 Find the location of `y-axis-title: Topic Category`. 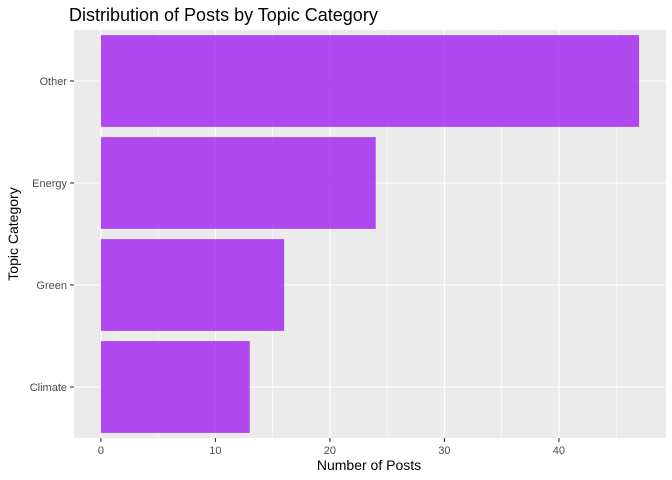

y-axis-title: Topic Category is located at coordinates (13, 233).